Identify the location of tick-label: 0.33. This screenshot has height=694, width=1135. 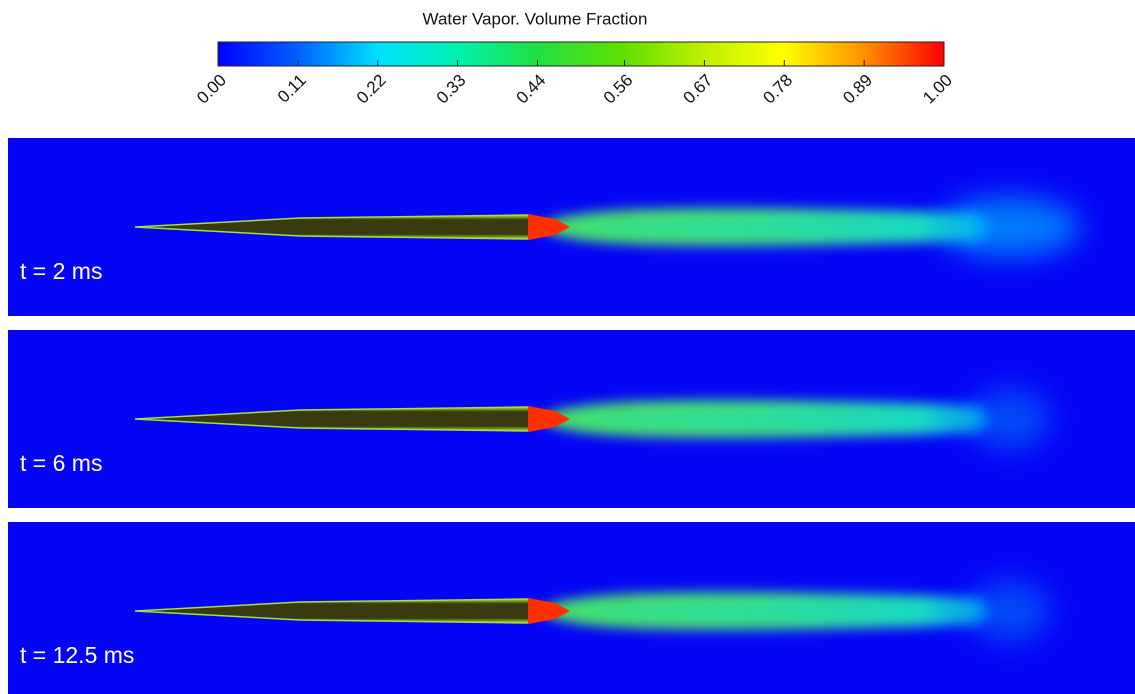
(451, 89).